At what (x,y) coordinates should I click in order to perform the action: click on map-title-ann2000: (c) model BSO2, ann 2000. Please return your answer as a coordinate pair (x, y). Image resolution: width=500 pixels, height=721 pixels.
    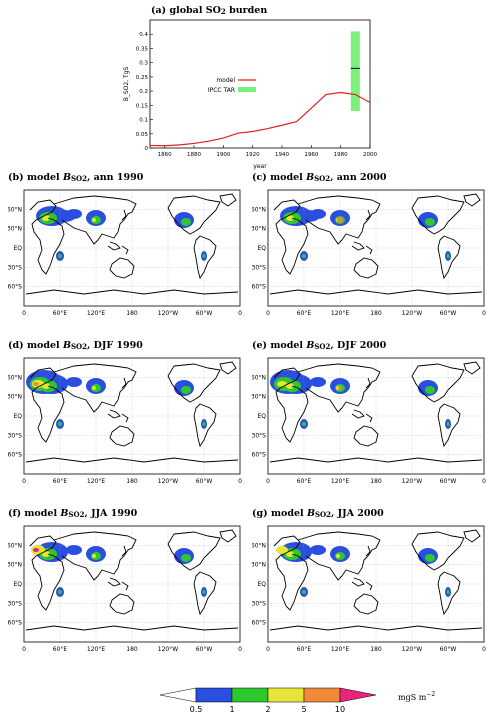
    Looking at the image, I should click on (319, 177).